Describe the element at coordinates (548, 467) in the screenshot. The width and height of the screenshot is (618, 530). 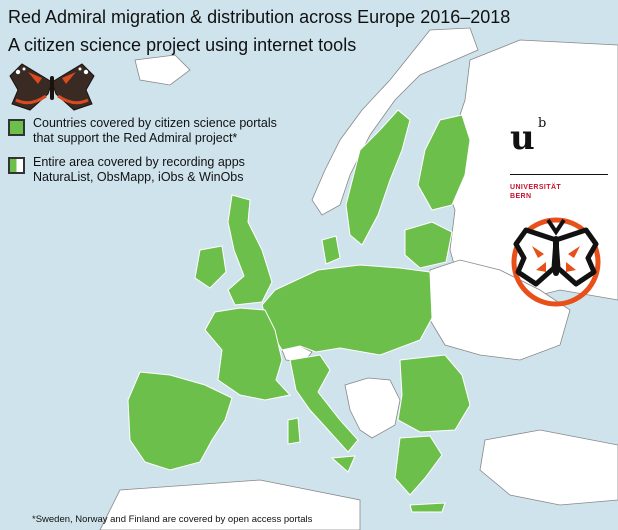
I see `land-turkey` at that location.